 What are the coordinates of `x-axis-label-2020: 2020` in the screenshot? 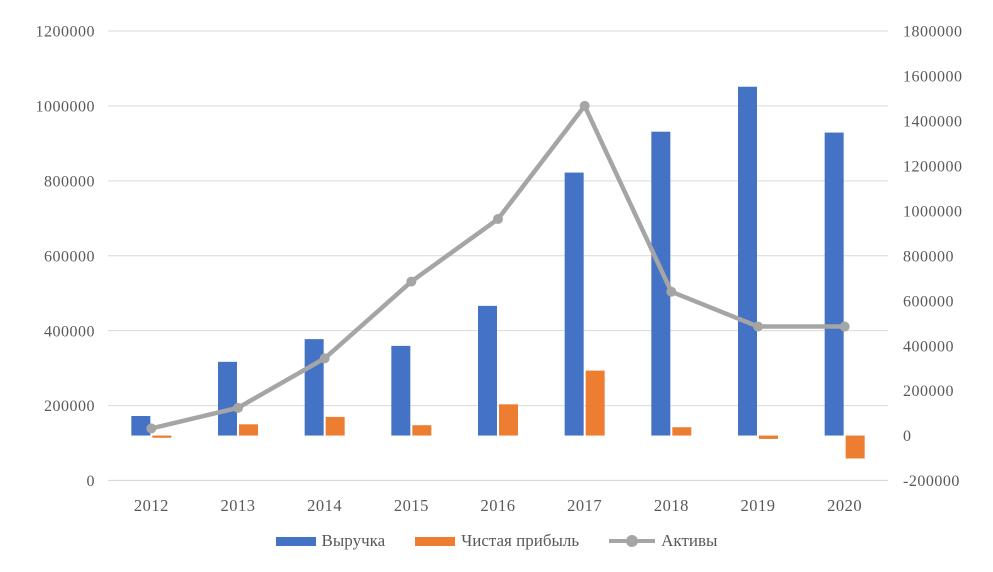 It's located at (844, 505).